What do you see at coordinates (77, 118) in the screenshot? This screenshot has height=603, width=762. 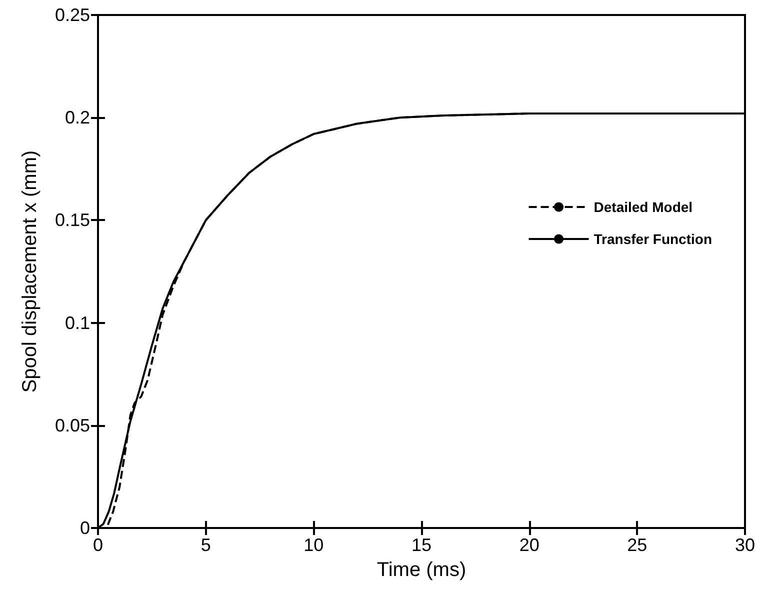 I see `y-tick-label: 0.2` at bounding box center [77, 118].